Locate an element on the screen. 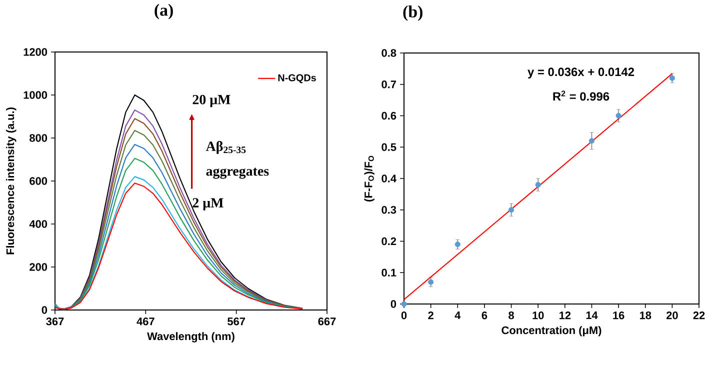  x-tick-label: 4 is located at coordinates (457, 316).